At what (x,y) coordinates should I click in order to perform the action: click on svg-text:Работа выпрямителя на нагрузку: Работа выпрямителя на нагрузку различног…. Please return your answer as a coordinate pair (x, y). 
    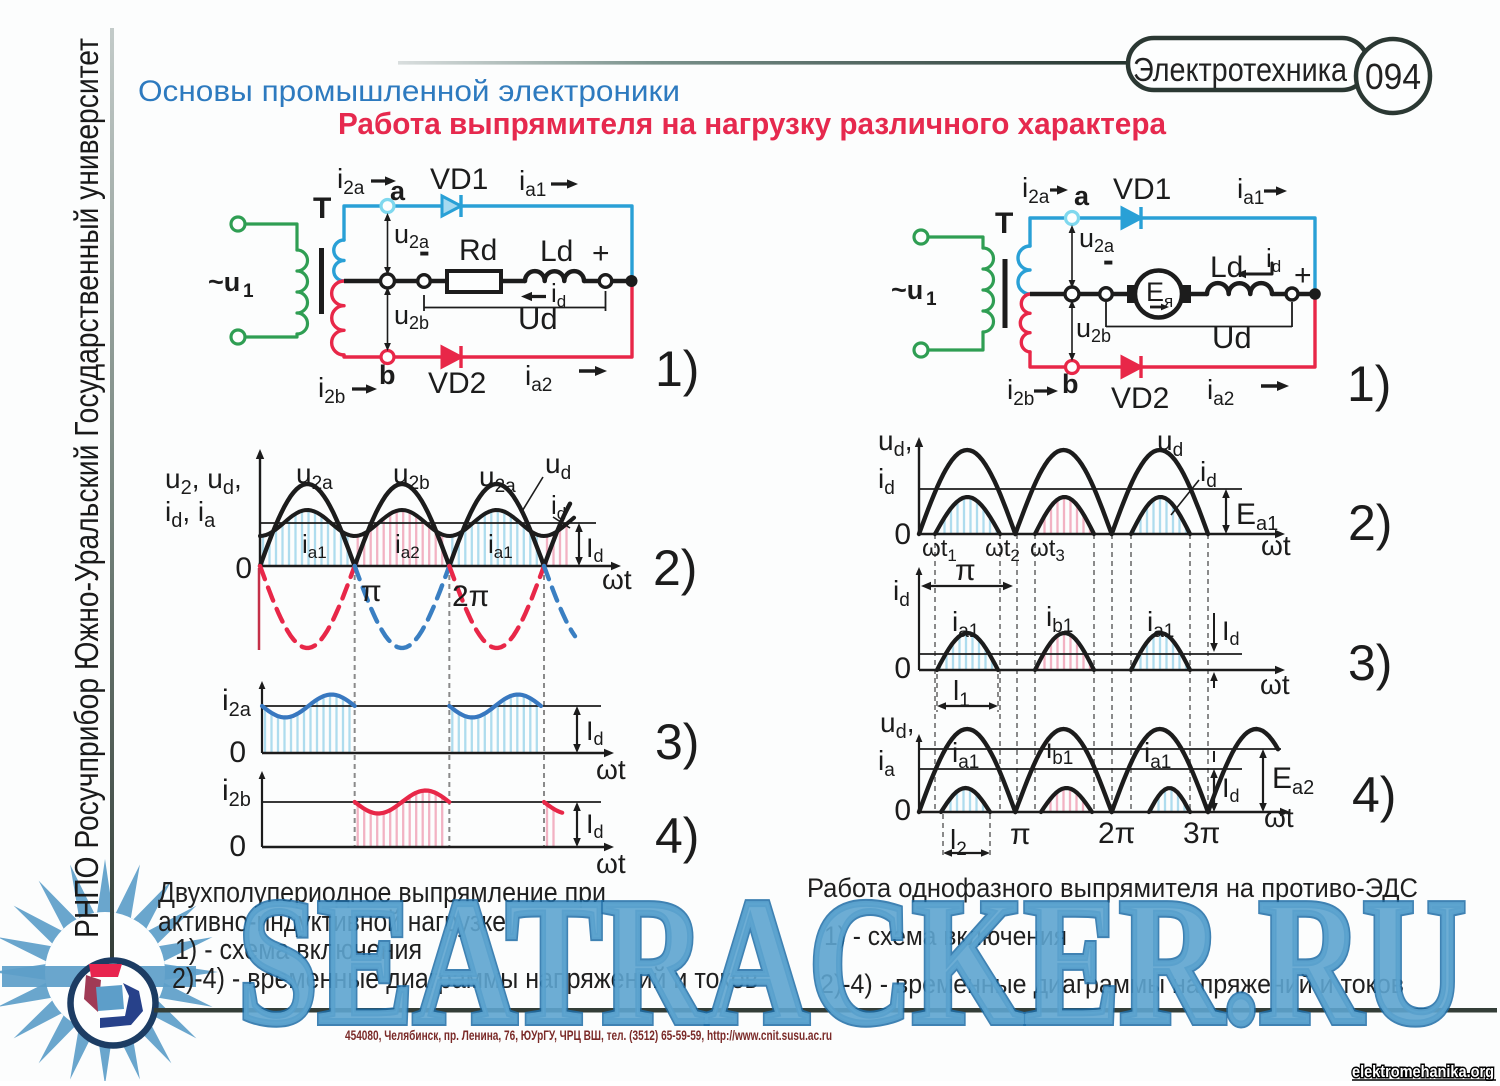
    Looking at the image, I should click on (752, 123).